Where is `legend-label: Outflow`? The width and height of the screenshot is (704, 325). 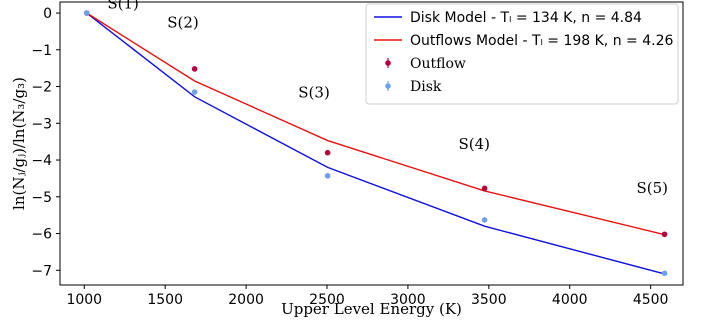 legend-label: Outflow is located at coordinates (438, 64).